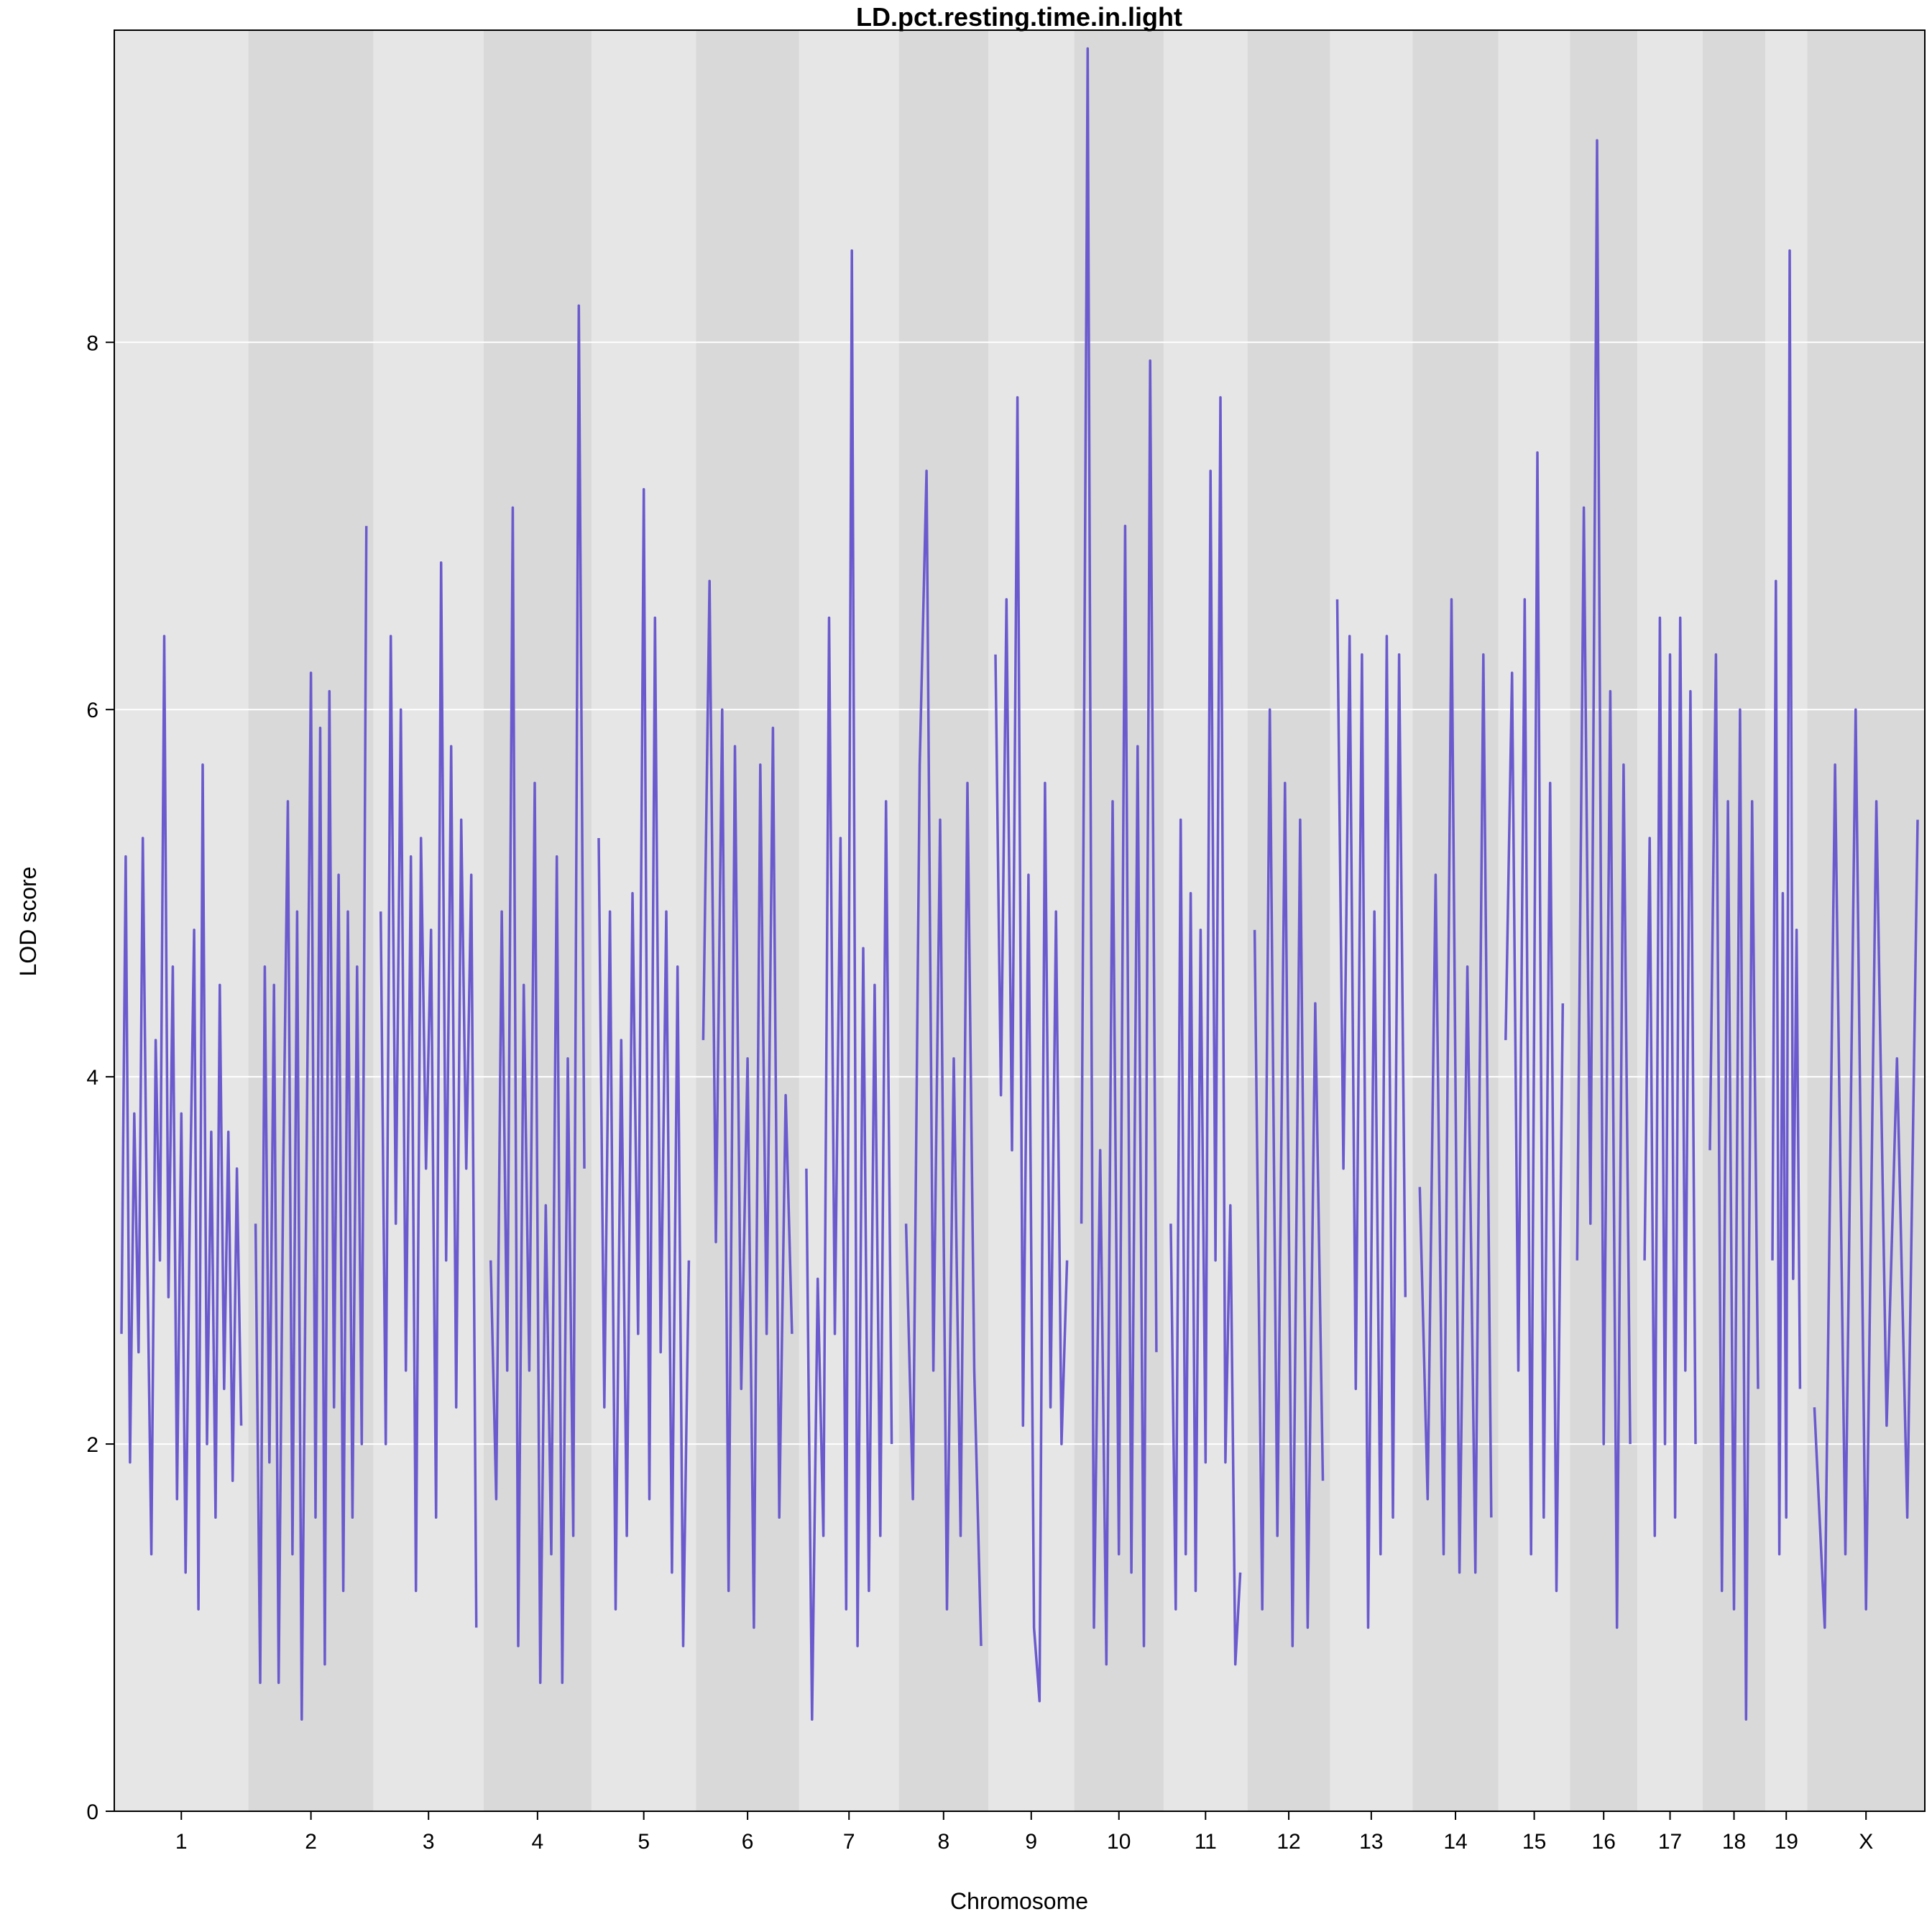 The width and height of the screenshot is (1932, 1932). What do you see at coordinates (1670, 1842) in the screenshot?
I see `x-tick-label-17: 17` at bounding box center [1670, 1842].